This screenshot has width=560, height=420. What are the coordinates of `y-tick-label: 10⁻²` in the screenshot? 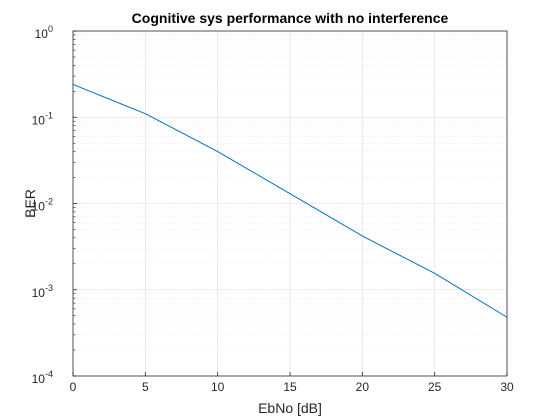 It's located at (42, 205).